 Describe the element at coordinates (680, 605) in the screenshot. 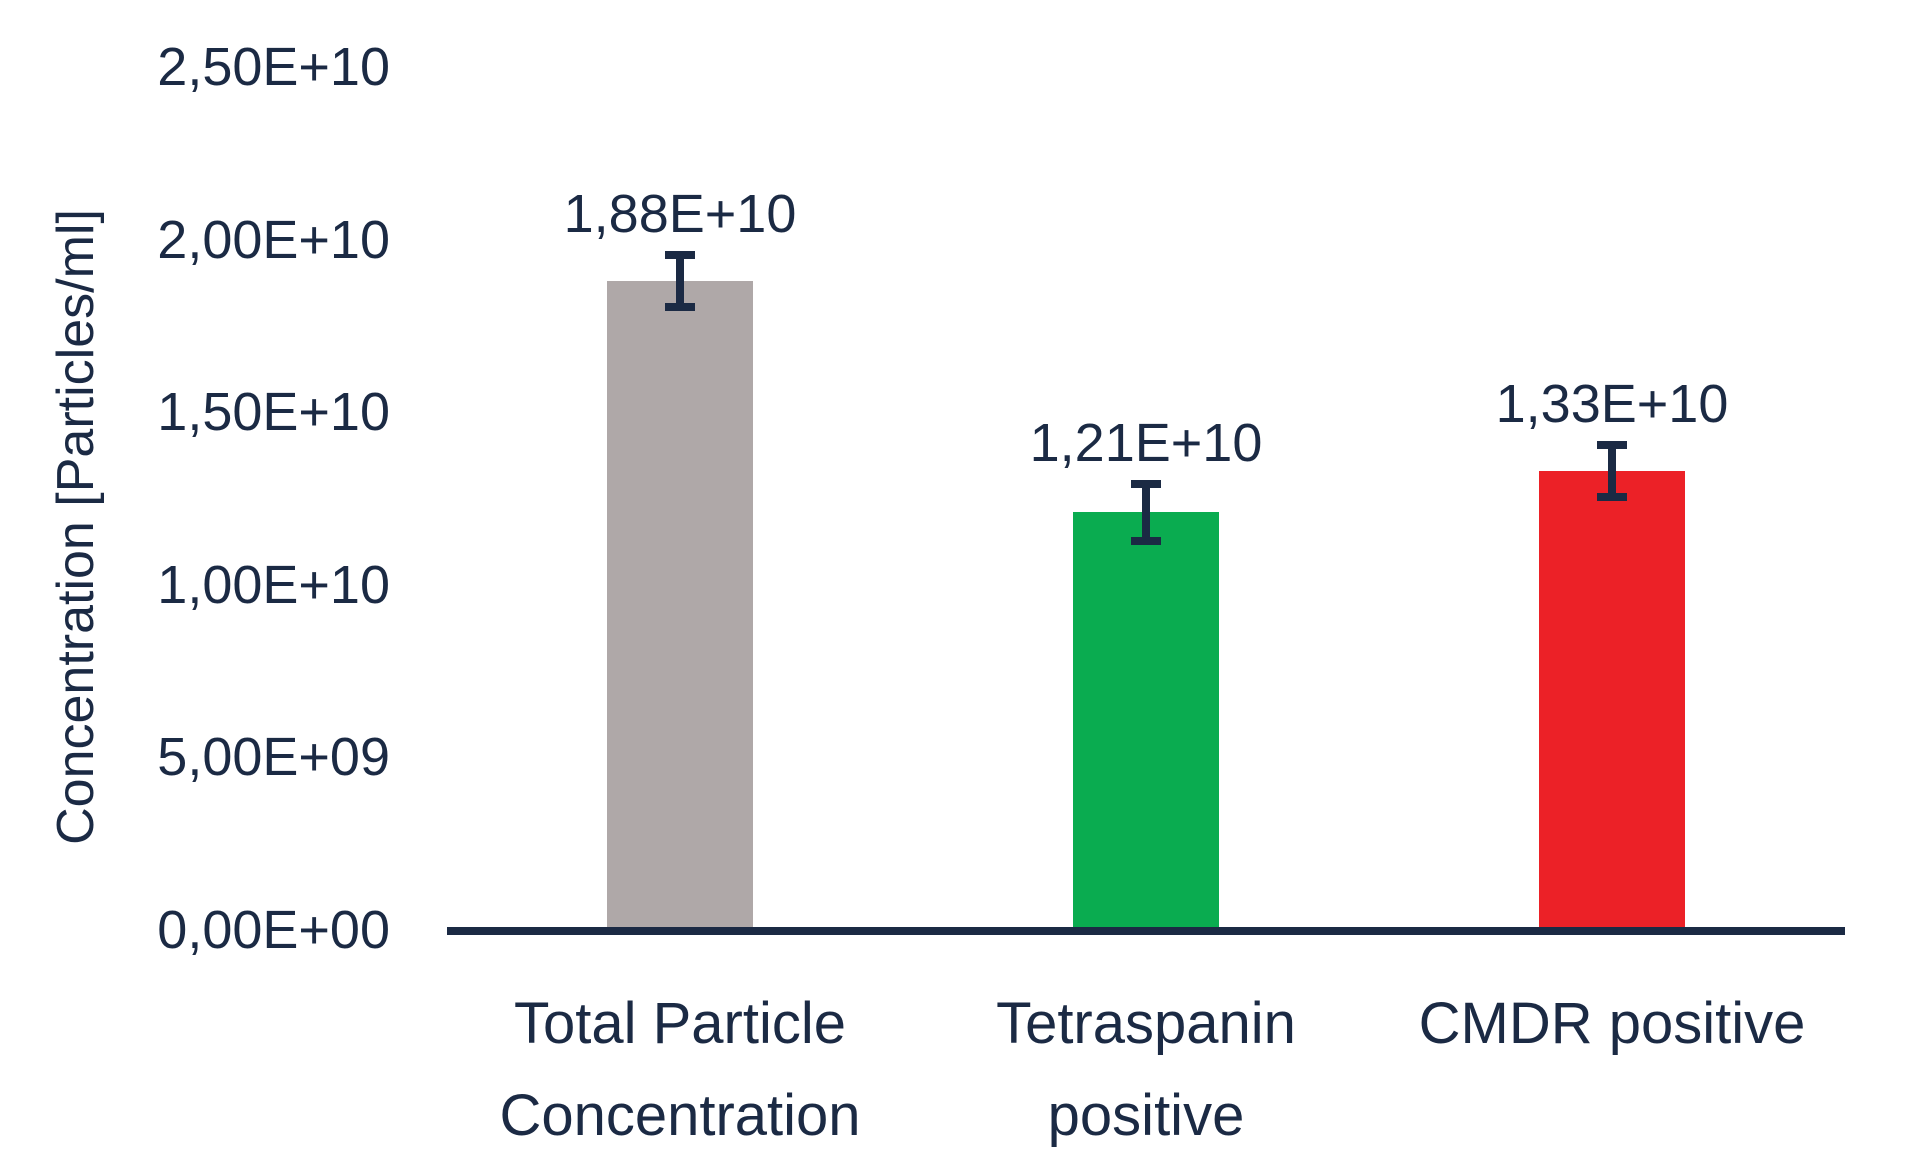

I see `bar-total-particle-concentration` at that location.